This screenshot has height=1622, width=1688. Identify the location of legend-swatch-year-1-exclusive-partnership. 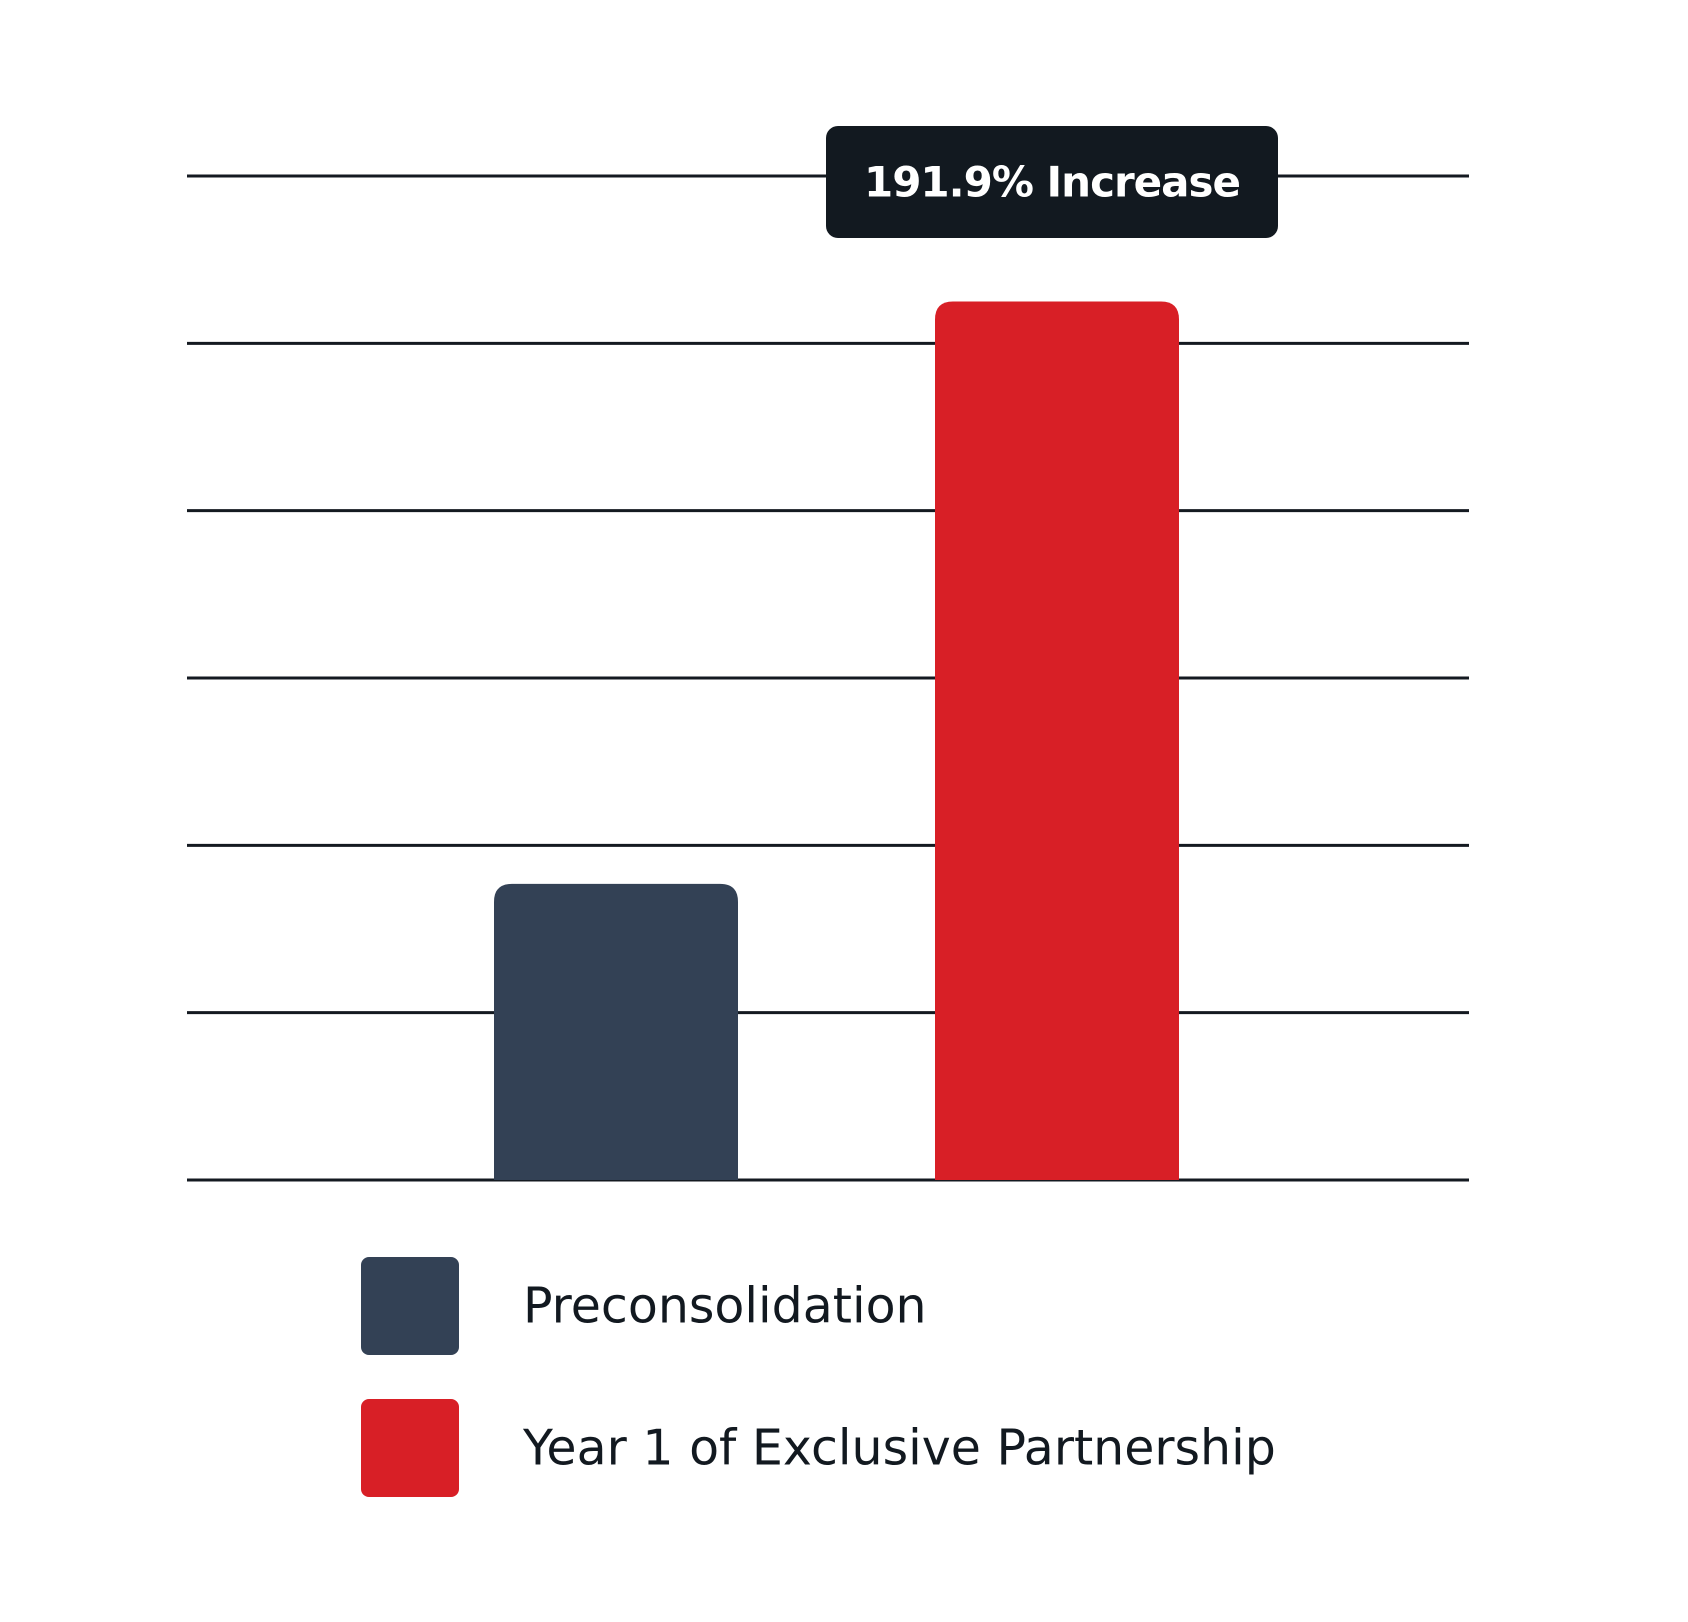
(410, 1448).